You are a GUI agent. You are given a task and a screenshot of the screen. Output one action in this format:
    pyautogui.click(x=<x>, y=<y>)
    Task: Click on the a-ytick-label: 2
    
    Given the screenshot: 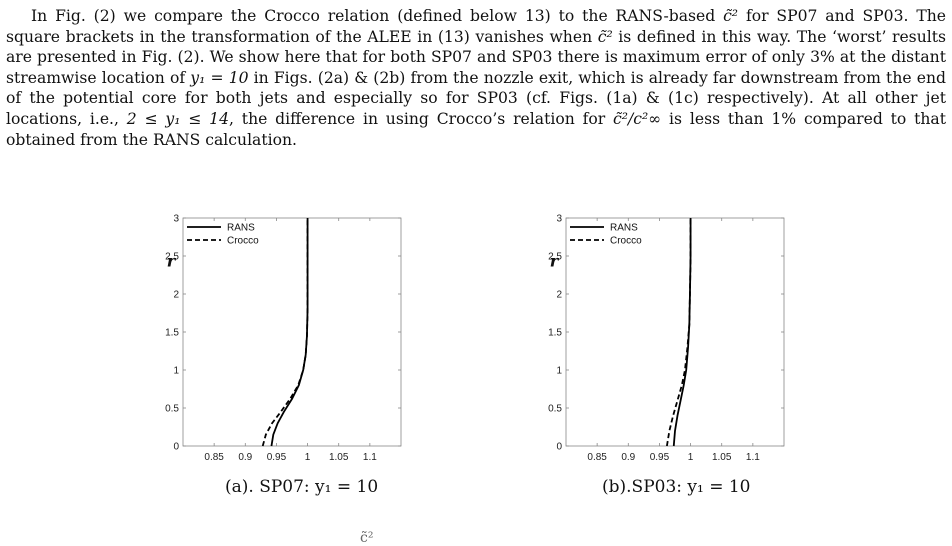 What is the action you would take?
    pyautogui.click(x=176, y=295)
    